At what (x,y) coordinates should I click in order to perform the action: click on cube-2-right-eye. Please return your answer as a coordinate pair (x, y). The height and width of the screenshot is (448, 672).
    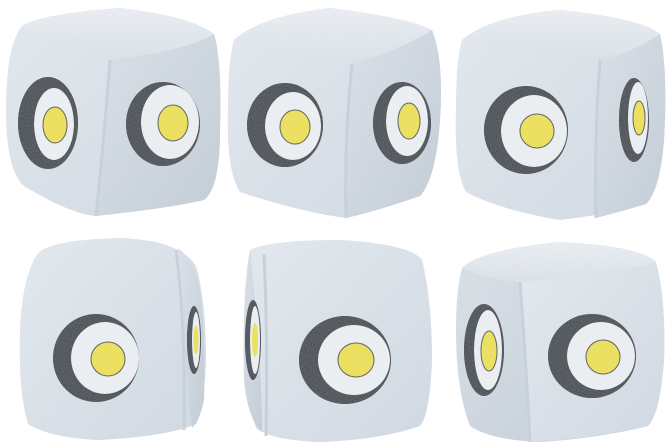
    Looking at the image, I should click on (402, 123).